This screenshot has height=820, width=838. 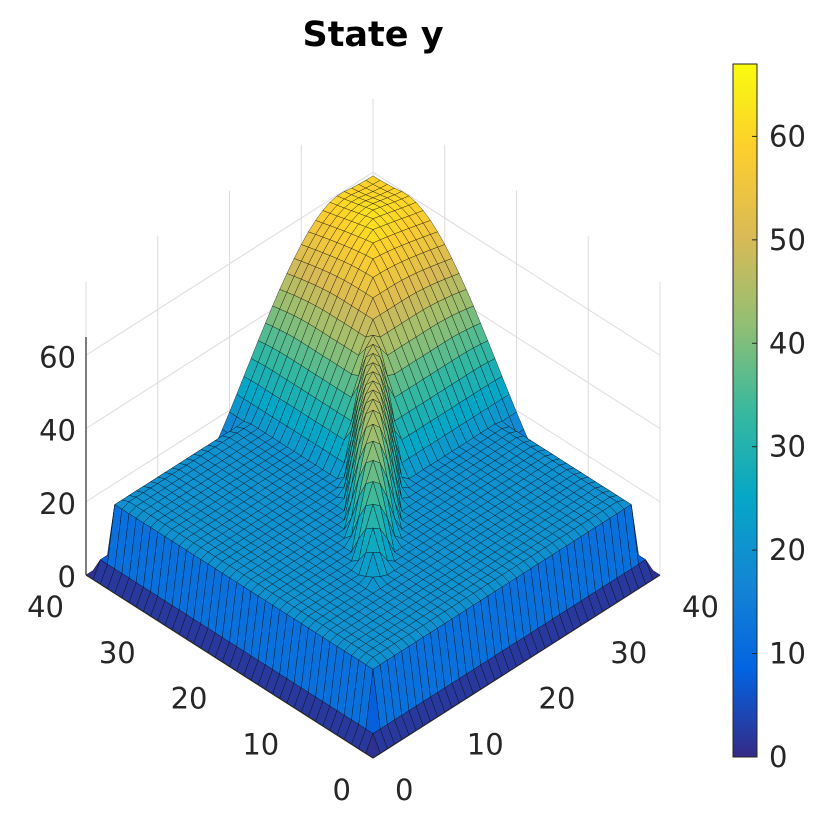 I want to click on y-tick-label: 20, so click(x=557, y=699).